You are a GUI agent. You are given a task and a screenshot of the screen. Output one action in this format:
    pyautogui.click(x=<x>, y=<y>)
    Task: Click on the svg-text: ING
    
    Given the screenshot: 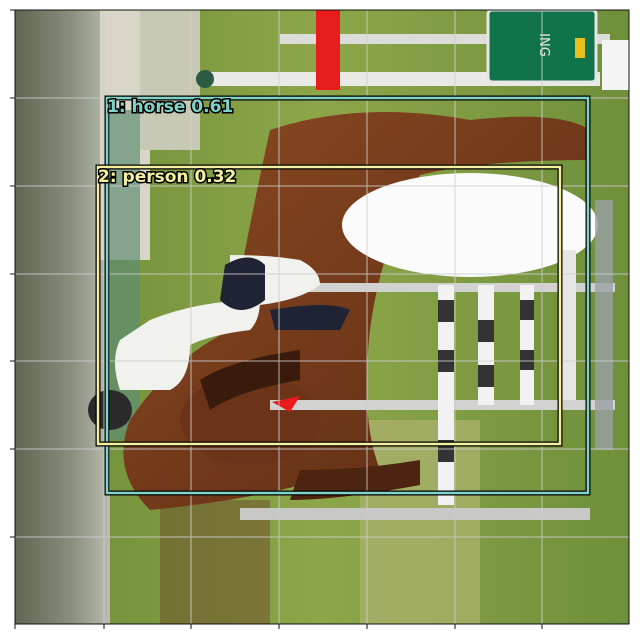 What is the action you would take?
    pyautogui.click(x=543, y=45)
    